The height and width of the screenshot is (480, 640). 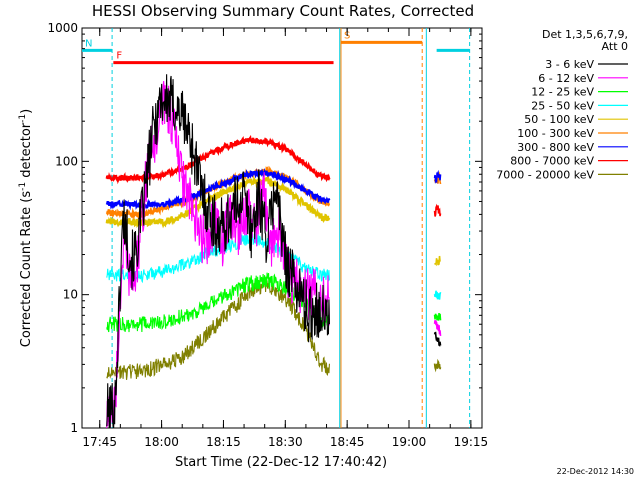 I want to click on x-tick-label: 18:30, so click(x=285, y=442).